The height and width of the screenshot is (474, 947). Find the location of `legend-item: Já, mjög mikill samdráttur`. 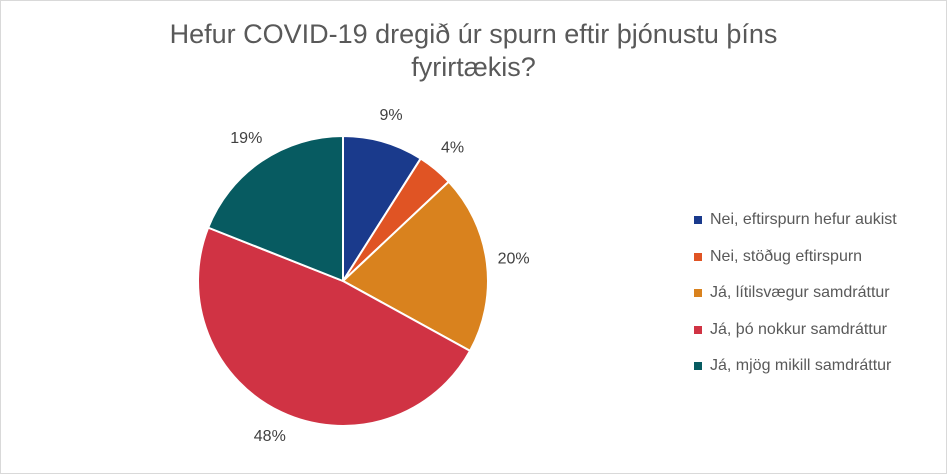

legend-item: Já, mjög mikill samdráttur is located at coordinates (795, 366).